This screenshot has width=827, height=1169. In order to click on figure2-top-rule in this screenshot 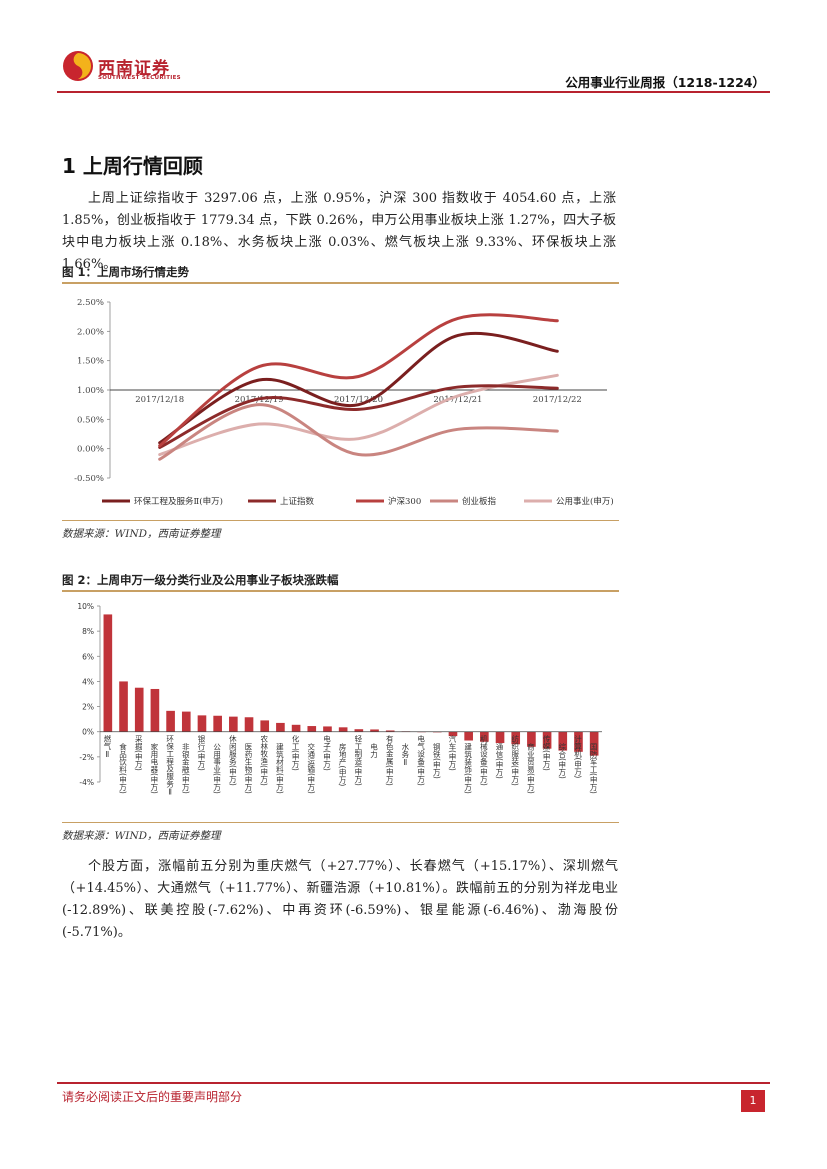, I will do `click(340, 591)`.